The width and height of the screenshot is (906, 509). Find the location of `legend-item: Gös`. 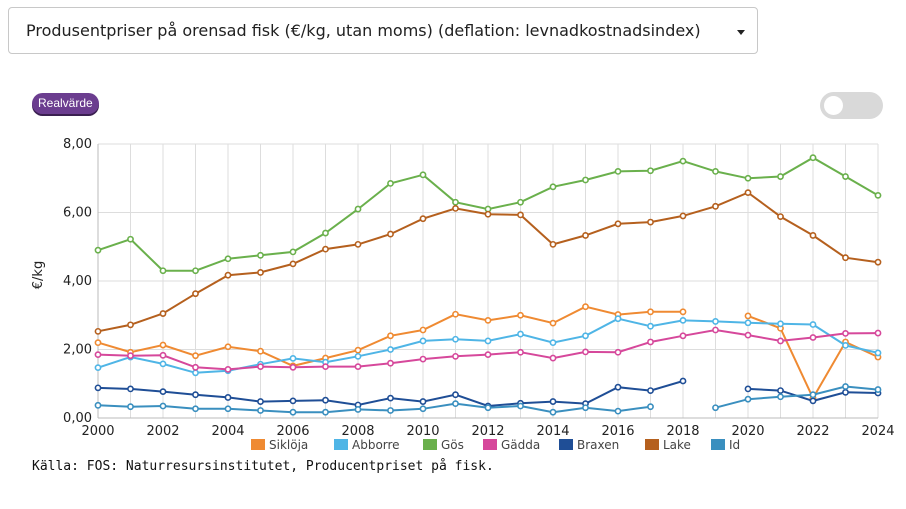

legend-item: Gös is located at coordinates (443, 445).